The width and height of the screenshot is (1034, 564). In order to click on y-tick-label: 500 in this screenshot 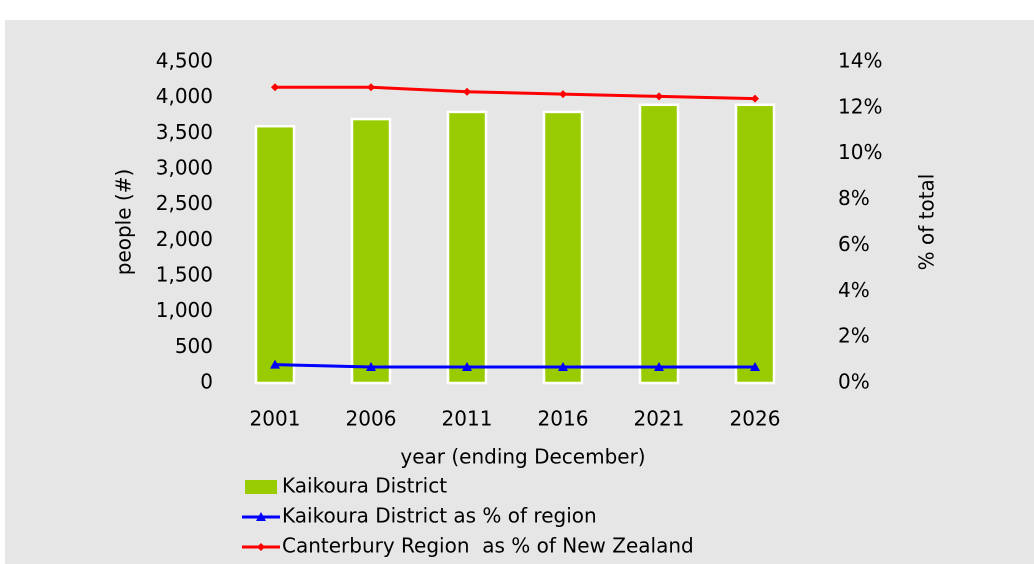, I will do `click(194, 346)`.